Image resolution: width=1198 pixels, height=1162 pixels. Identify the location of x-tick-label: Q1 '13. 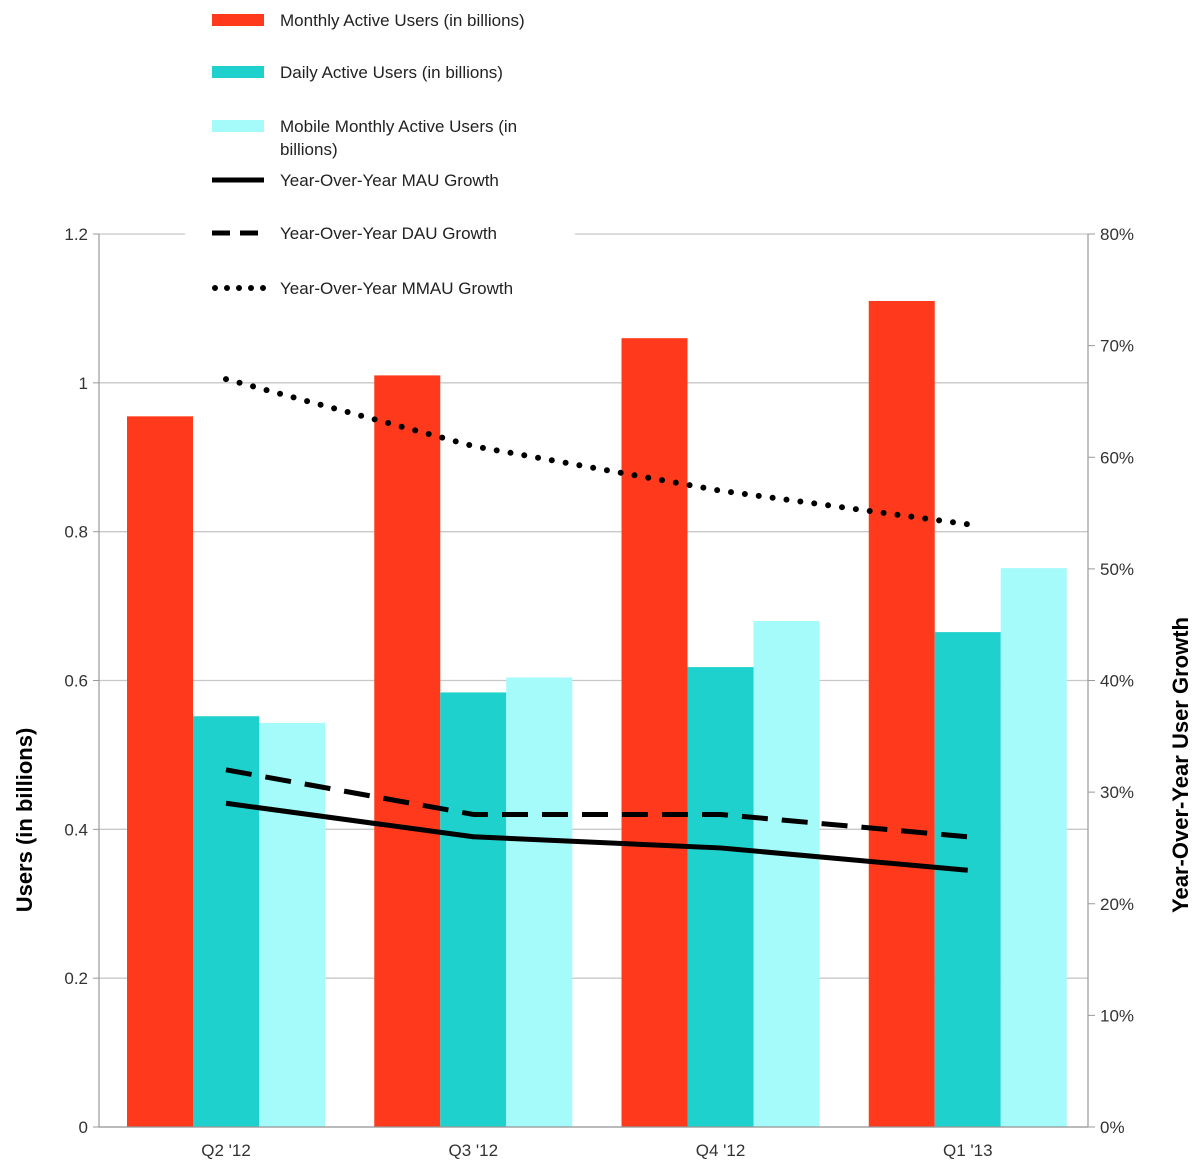
(968, 1150).